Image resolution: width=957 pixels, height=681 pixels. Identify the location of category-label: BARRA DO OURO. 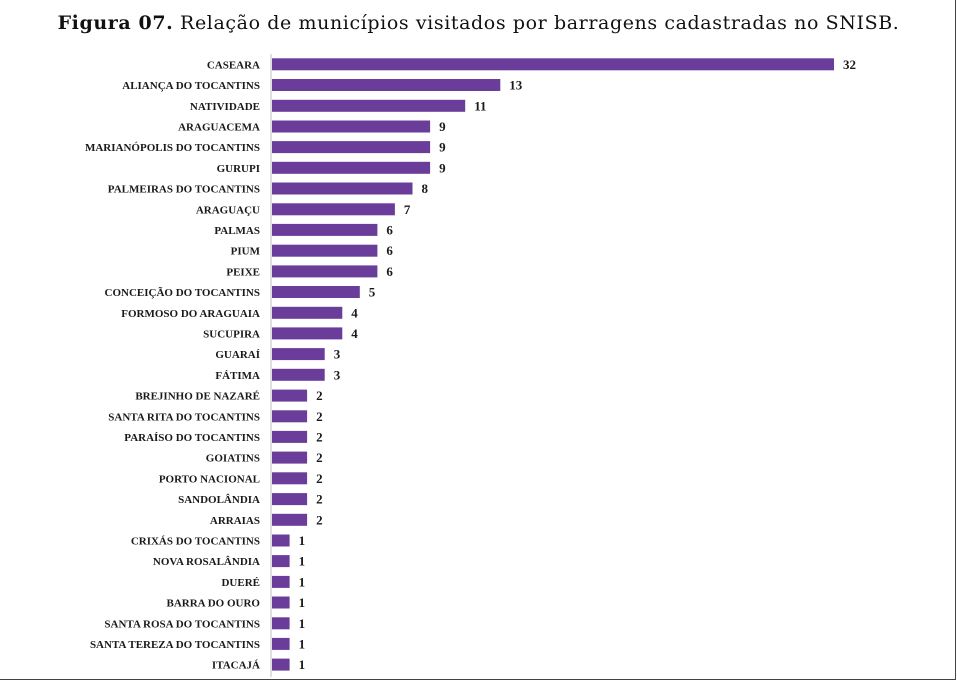
(213, 604).